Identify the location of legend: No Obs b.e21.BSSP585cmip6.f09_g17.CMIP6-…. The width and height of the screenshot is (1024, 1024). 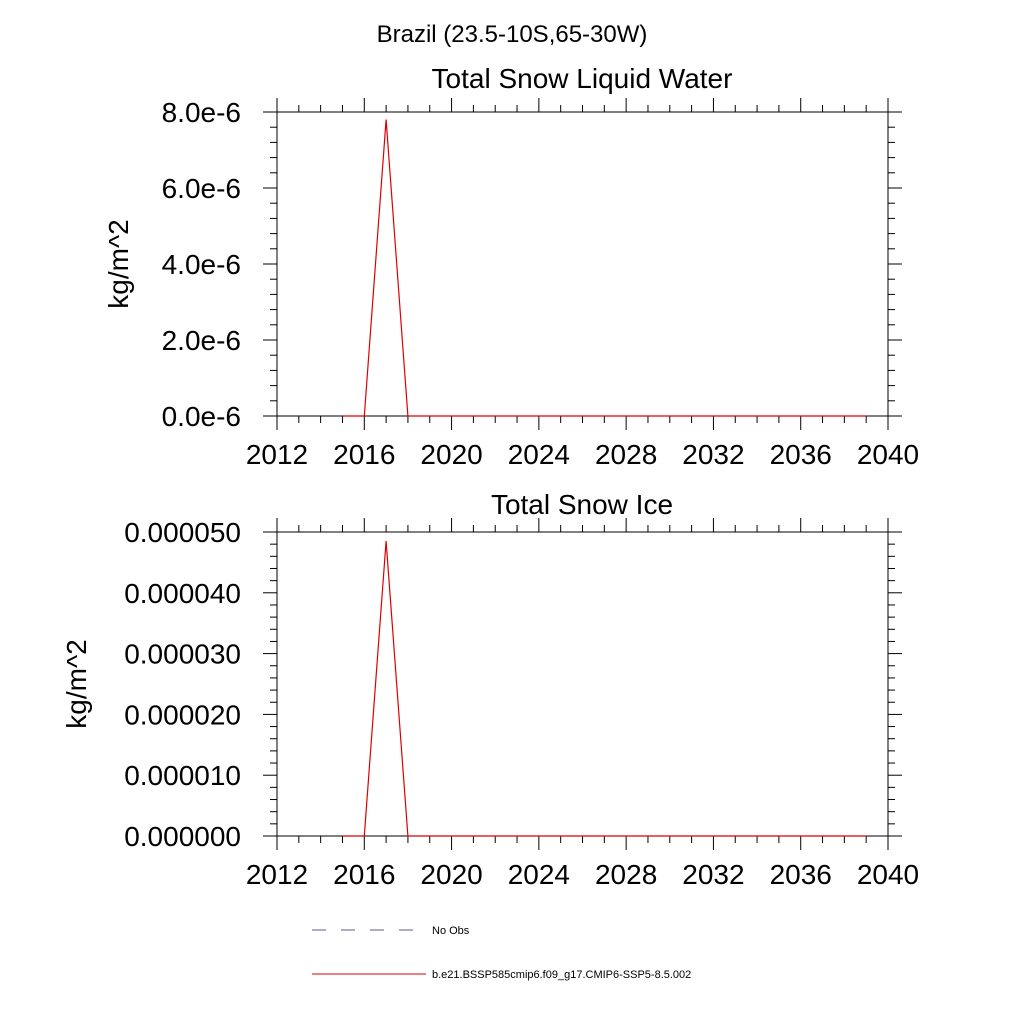
(501, 953).